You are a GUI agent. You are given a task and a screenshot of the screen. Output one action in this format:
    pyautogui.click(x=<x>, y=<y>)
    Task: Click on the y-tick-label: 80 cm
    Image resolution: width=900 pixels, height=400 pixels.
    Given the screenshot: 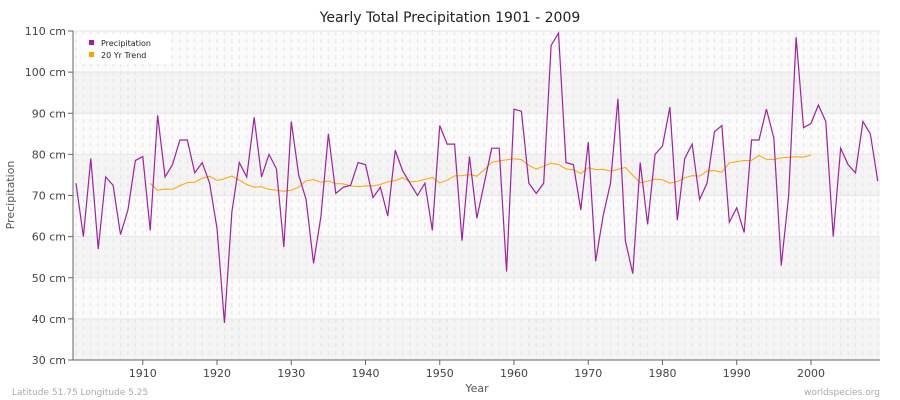 What is the action you would take?
    pyautogui.click(x=49, y=154)
    